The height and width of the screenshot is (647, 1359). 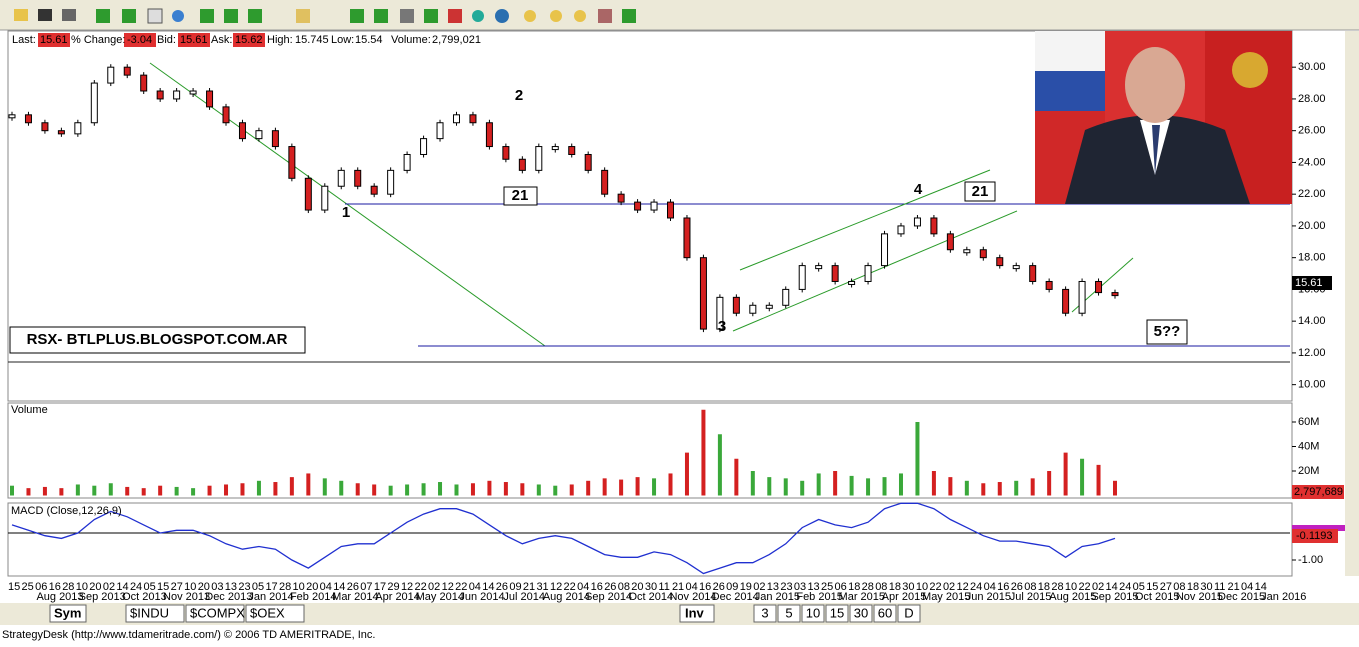 I want to click on panel-title: Volume, so click(x=29, y=410).